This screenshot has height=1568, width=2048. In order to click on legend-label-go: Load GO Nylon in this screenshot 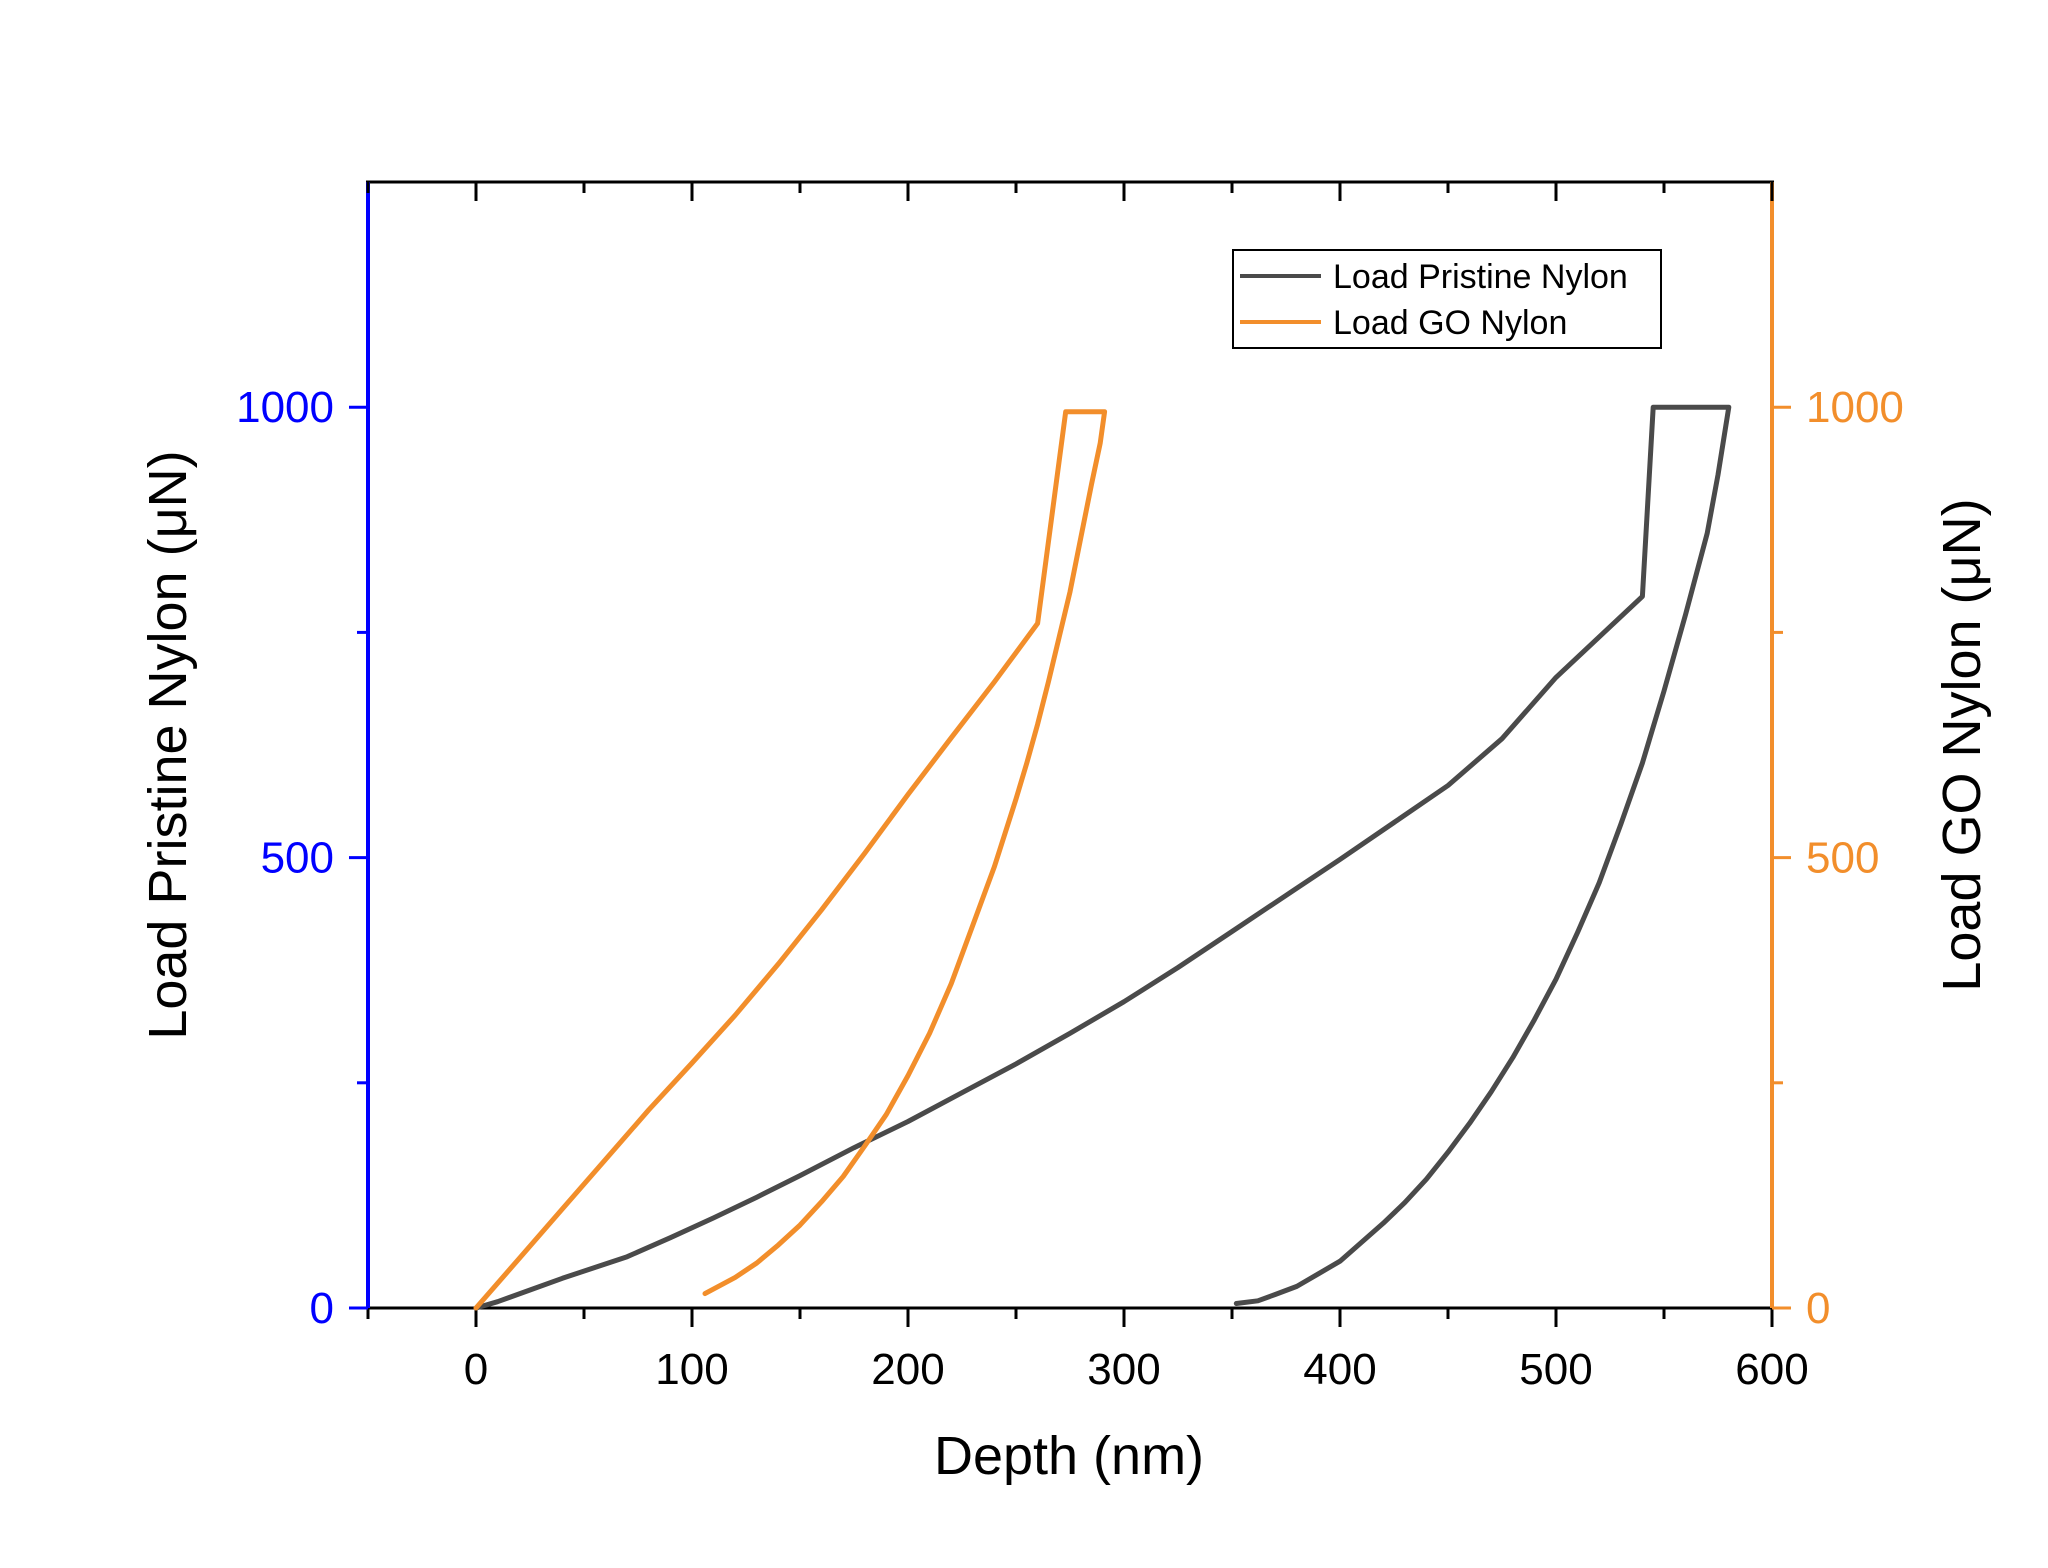, I will do `click(1450, 323)`.